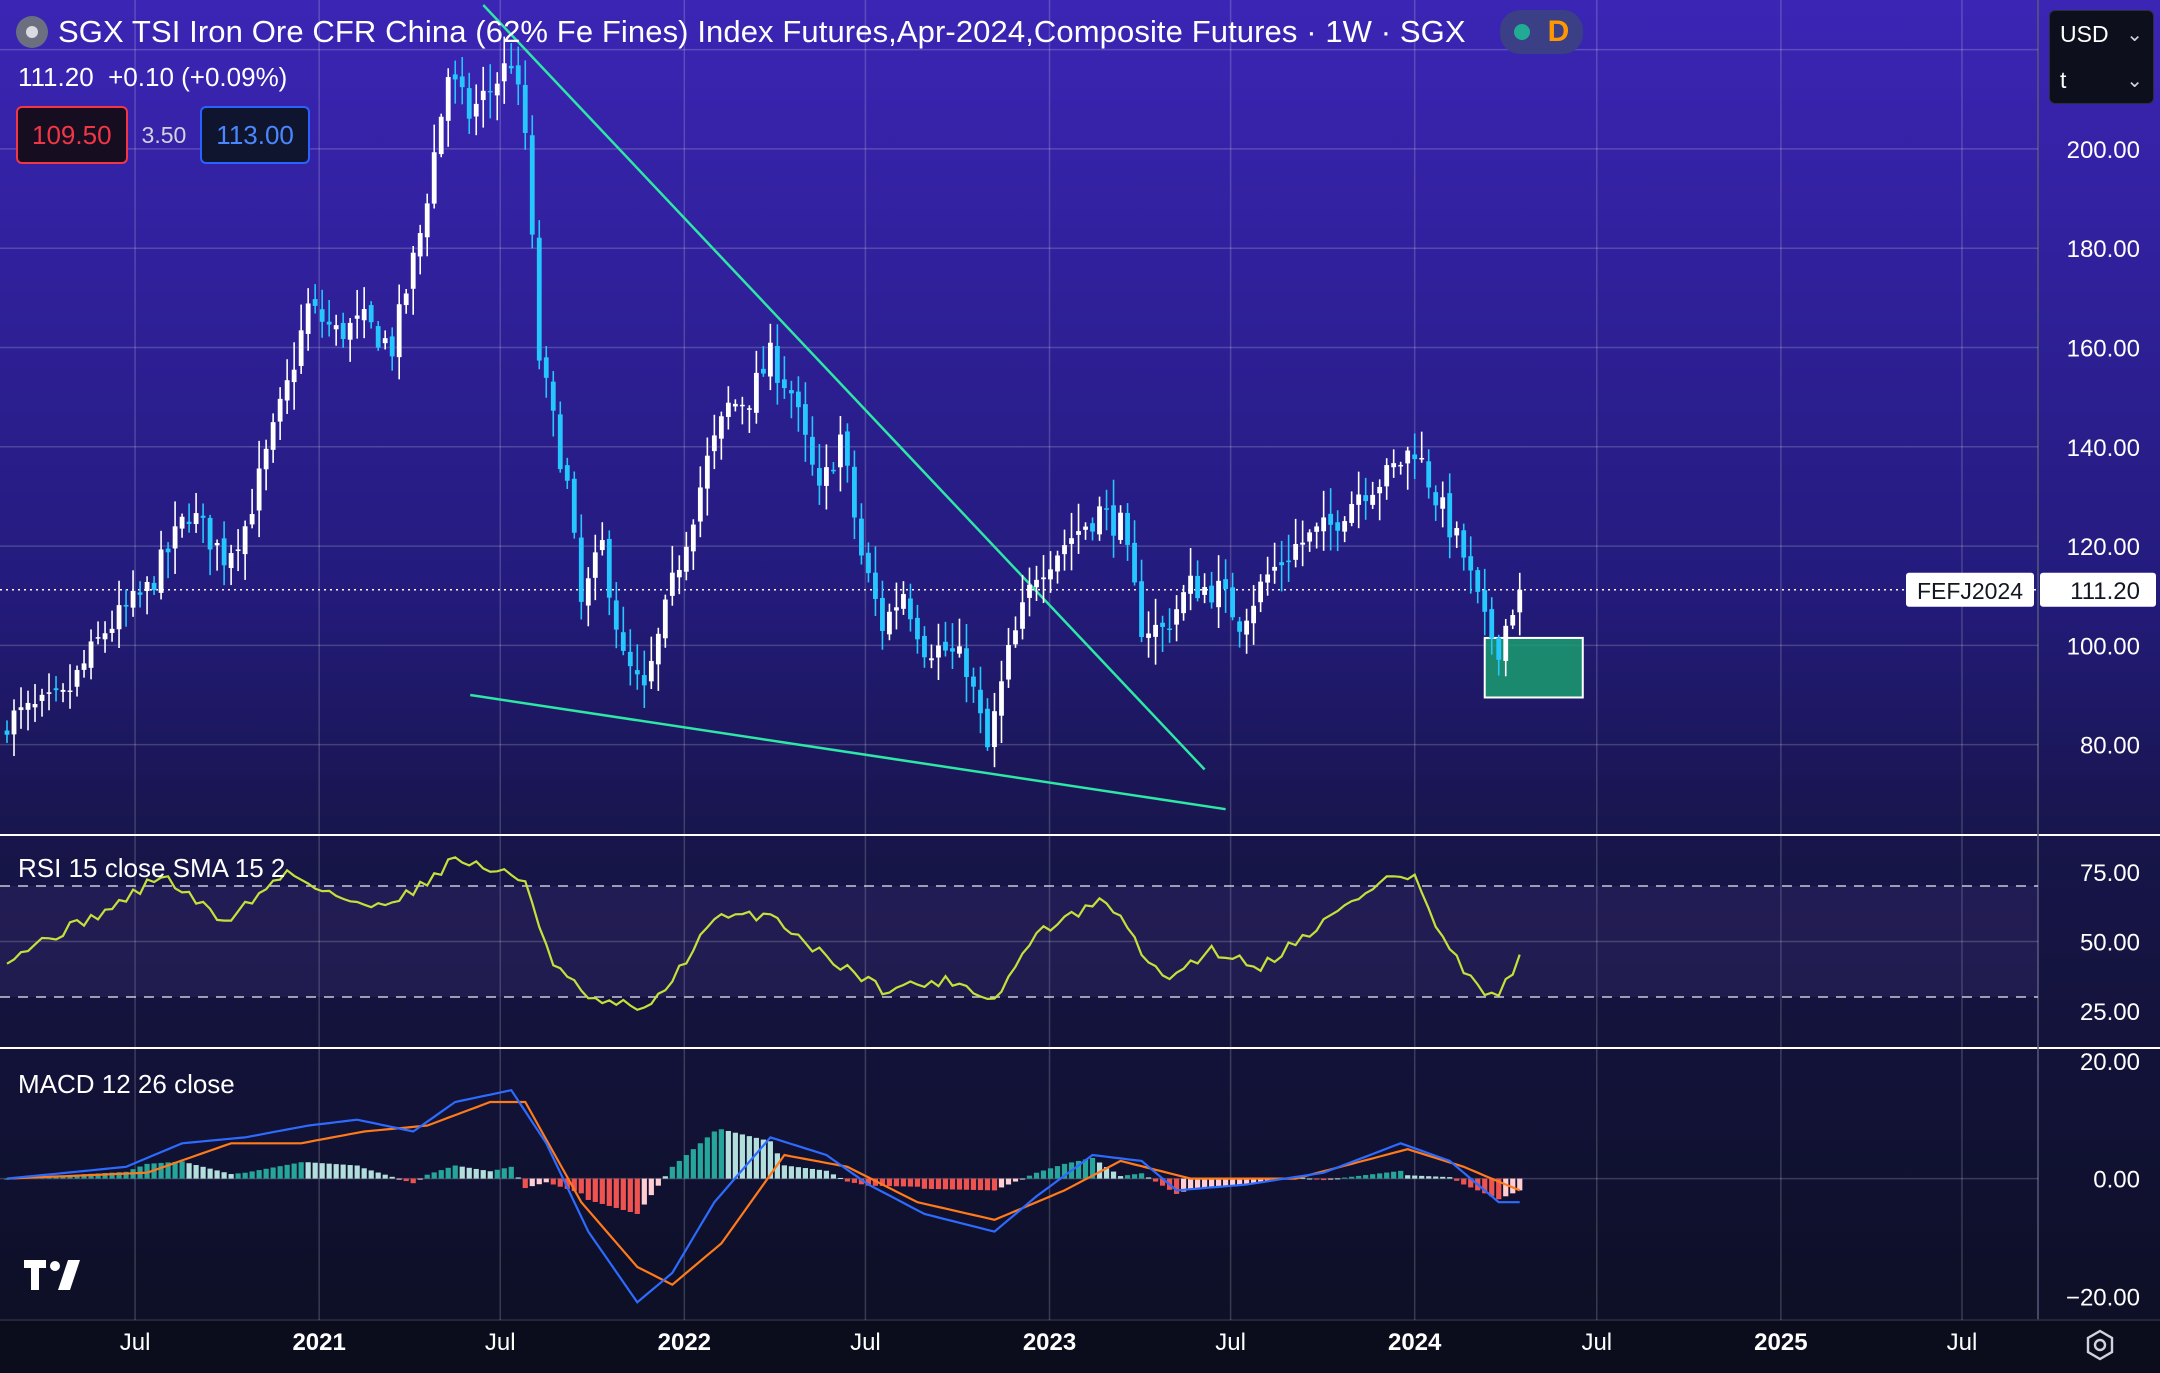  Describe the element at coordinates (2110, 873) in the screenshot. I see `rsi-axis-label: 75.00` at that location.